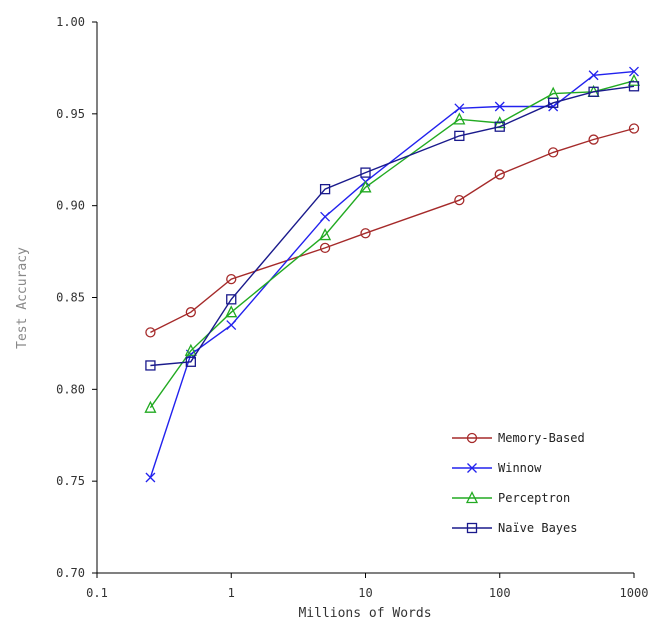  Describe the element at coordinates (22, 298) in the screenshot. I see `y-axis-title: Test Accuracy` at that location.